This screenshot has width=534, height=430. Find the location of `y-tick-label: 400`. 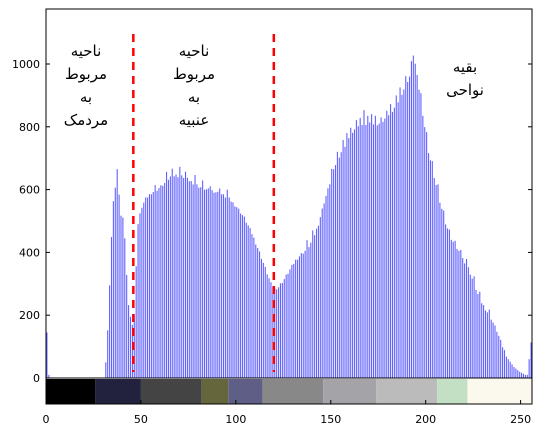

y-tick-label: 400 is located at coordinates (29, 252).